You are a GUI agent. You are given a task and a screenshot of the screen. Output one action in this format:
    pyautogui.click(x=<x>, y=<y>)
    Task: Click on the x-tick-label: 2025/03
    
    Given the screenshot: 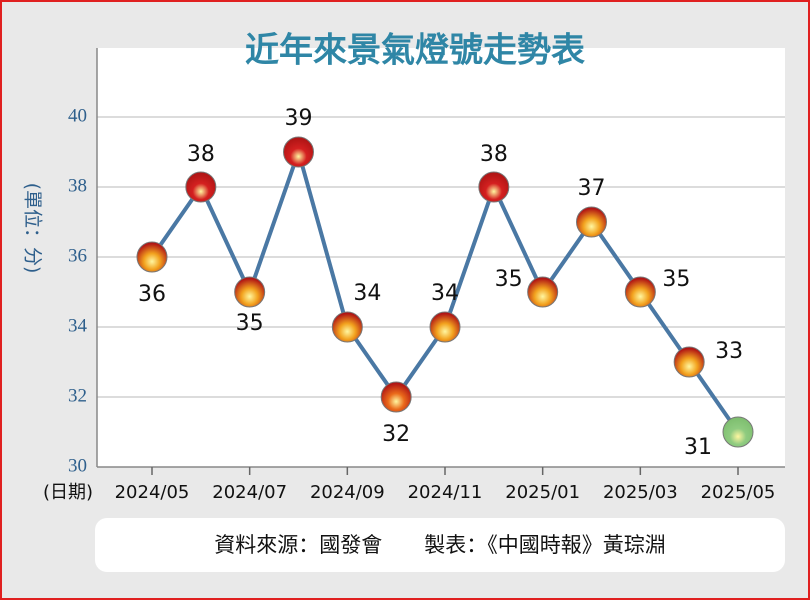 What is the action you would take?
    pyautogui.click(x=640, y=492)
    